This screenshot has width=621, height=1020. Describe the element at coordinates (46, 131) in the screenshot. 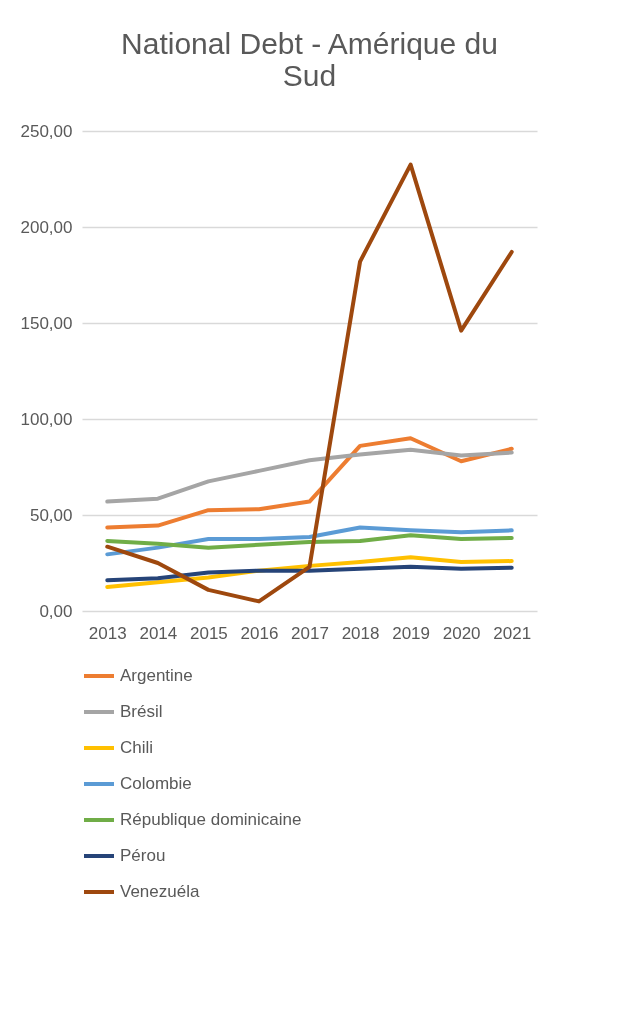

I see `y-tick-label: 250,00` at that location.